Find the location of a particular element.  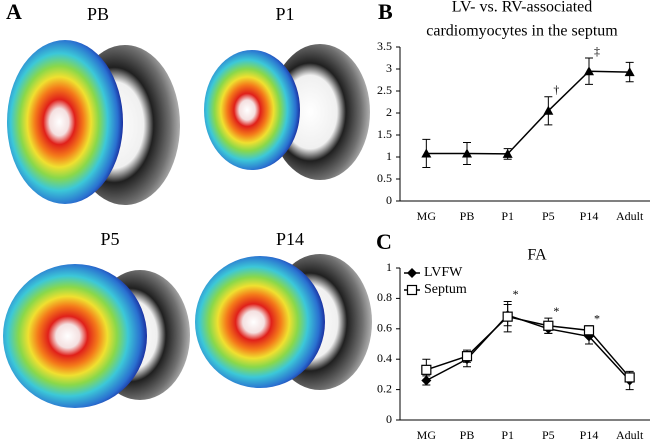

y-tick-label: 0.4 is located at coordinates (384, 358).